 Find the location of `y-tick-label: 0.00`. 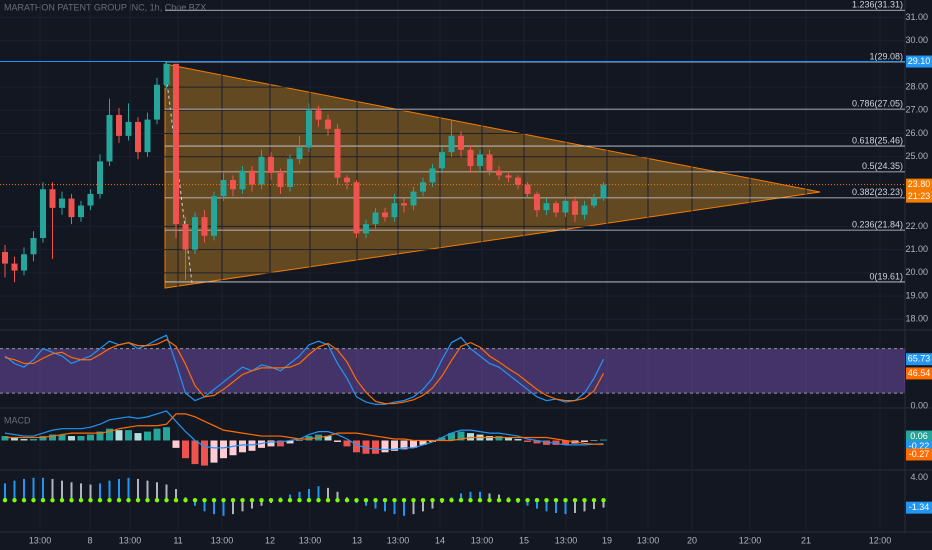

y-tick-label: 0.00 is located at coordinates (919, 405).